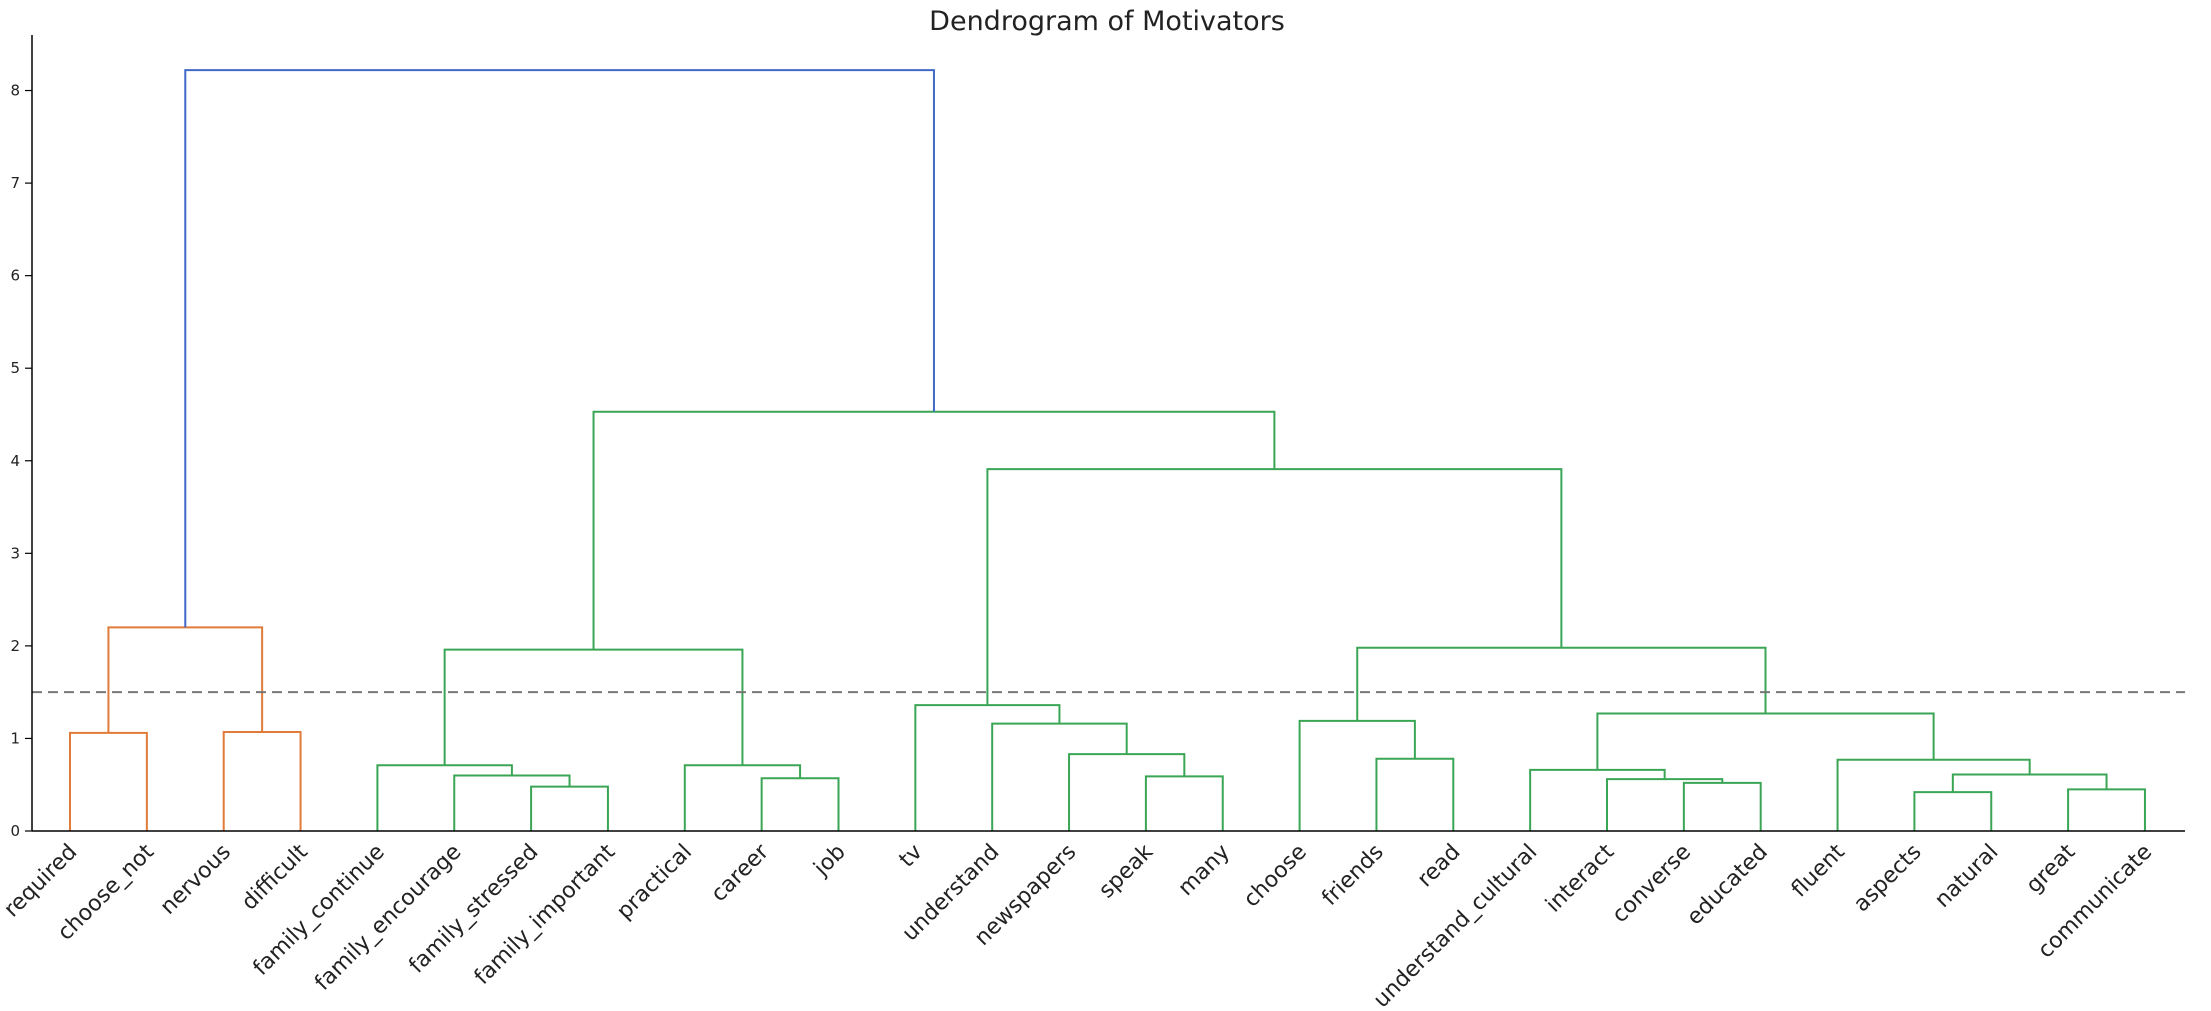 This screenshot has width=2211, height=1011. I want to click on y-tick-label: 5, so click(15, 368).